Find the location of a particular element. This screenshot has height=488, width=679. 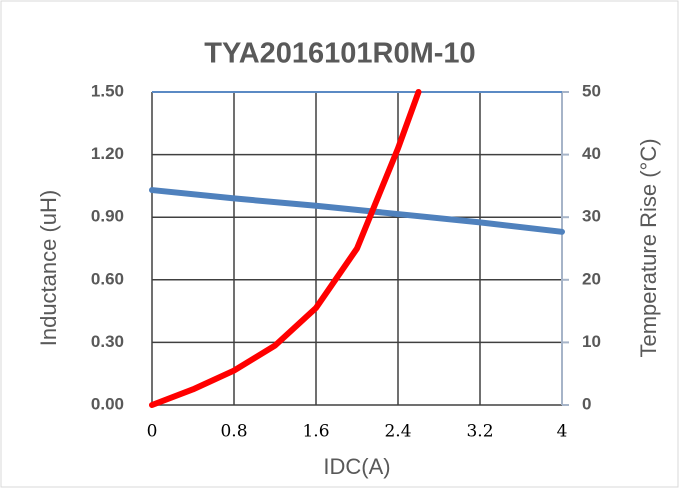

y-tick-label: 0.60 is located at coordinates (107, 278).